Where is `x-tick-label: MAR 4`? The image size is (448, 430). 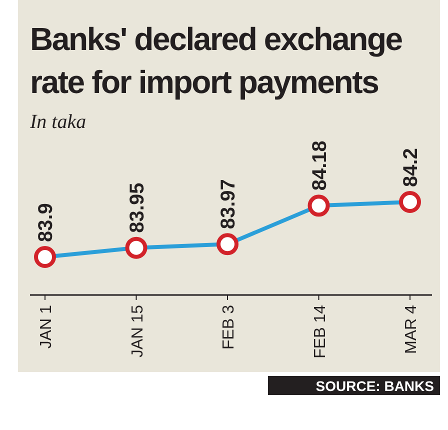
x-tick-label: MAR 4 is located at coordinates (411, 329).